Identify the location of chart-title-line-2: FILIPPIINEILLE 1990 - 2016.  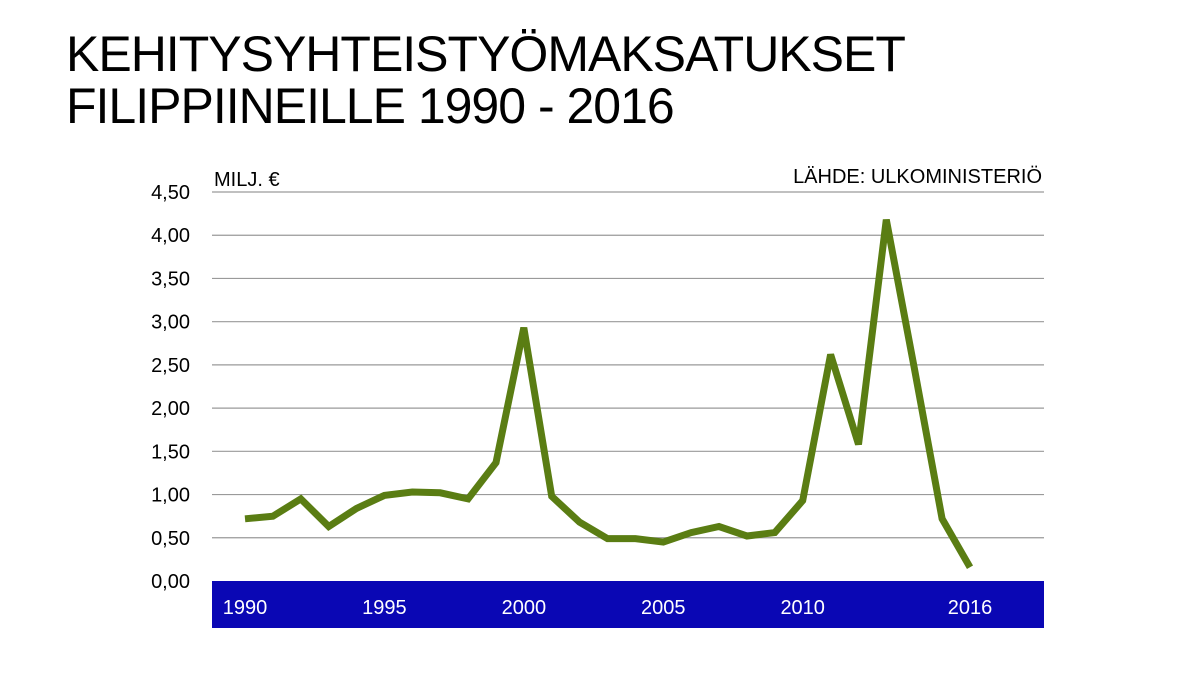
(370, 106).